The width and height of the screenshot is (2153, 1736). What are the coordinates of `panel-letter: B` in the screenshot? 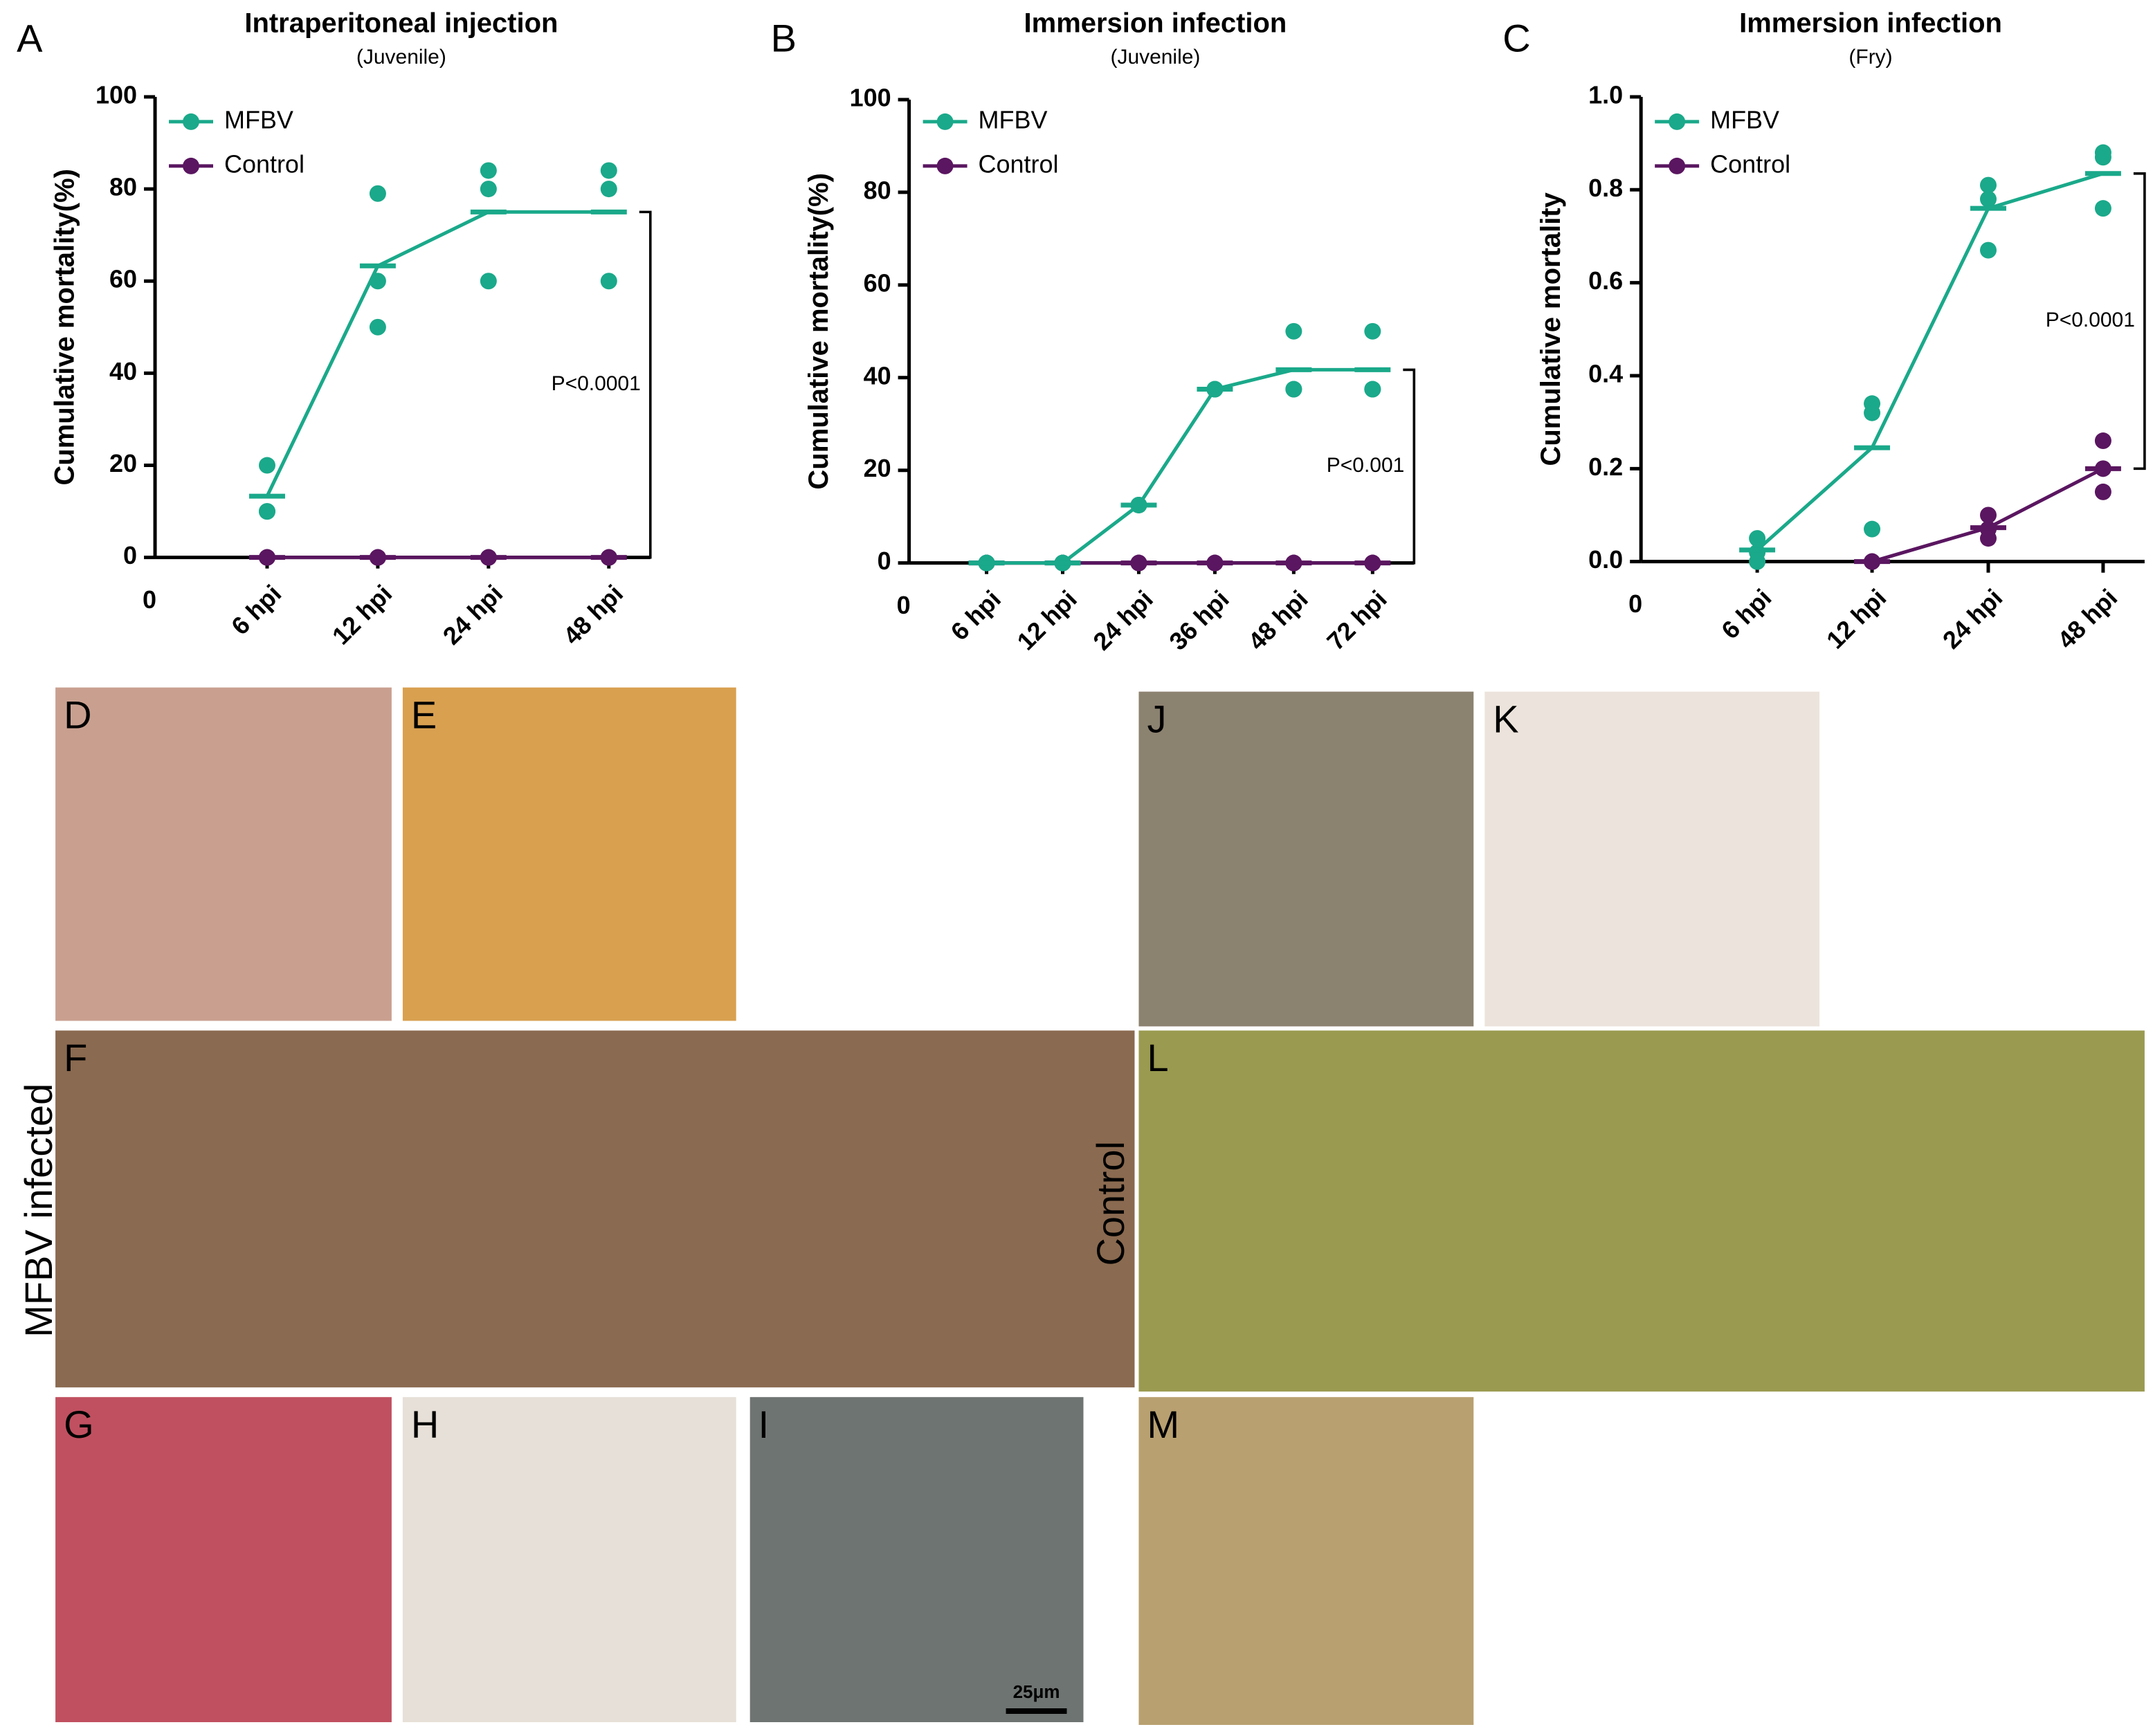 It's located at (784, 38).